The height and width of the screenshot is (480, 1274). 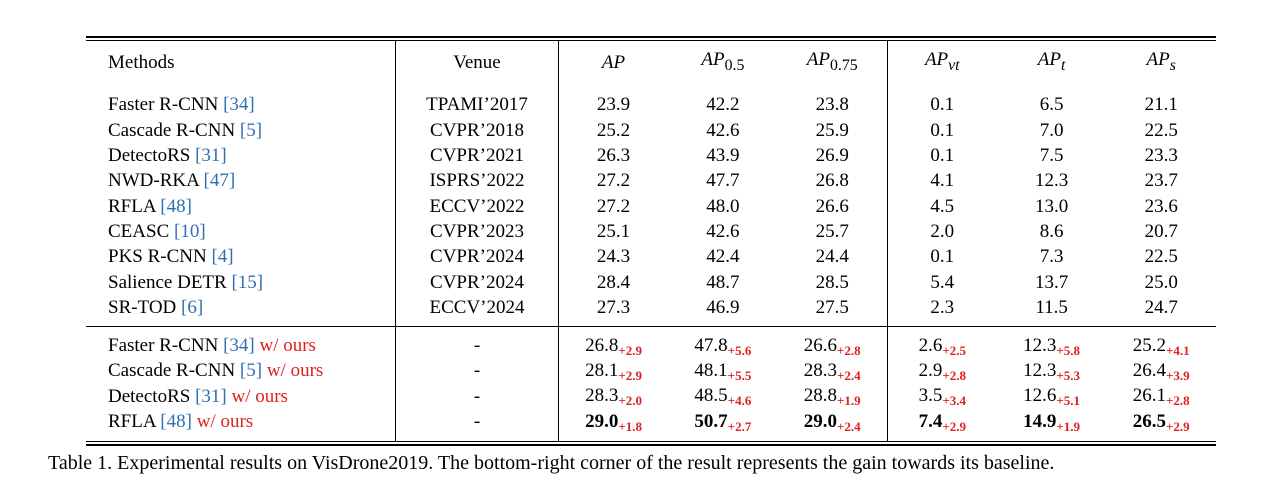 I want to click on separator-gap, so click(x=651, y=323).